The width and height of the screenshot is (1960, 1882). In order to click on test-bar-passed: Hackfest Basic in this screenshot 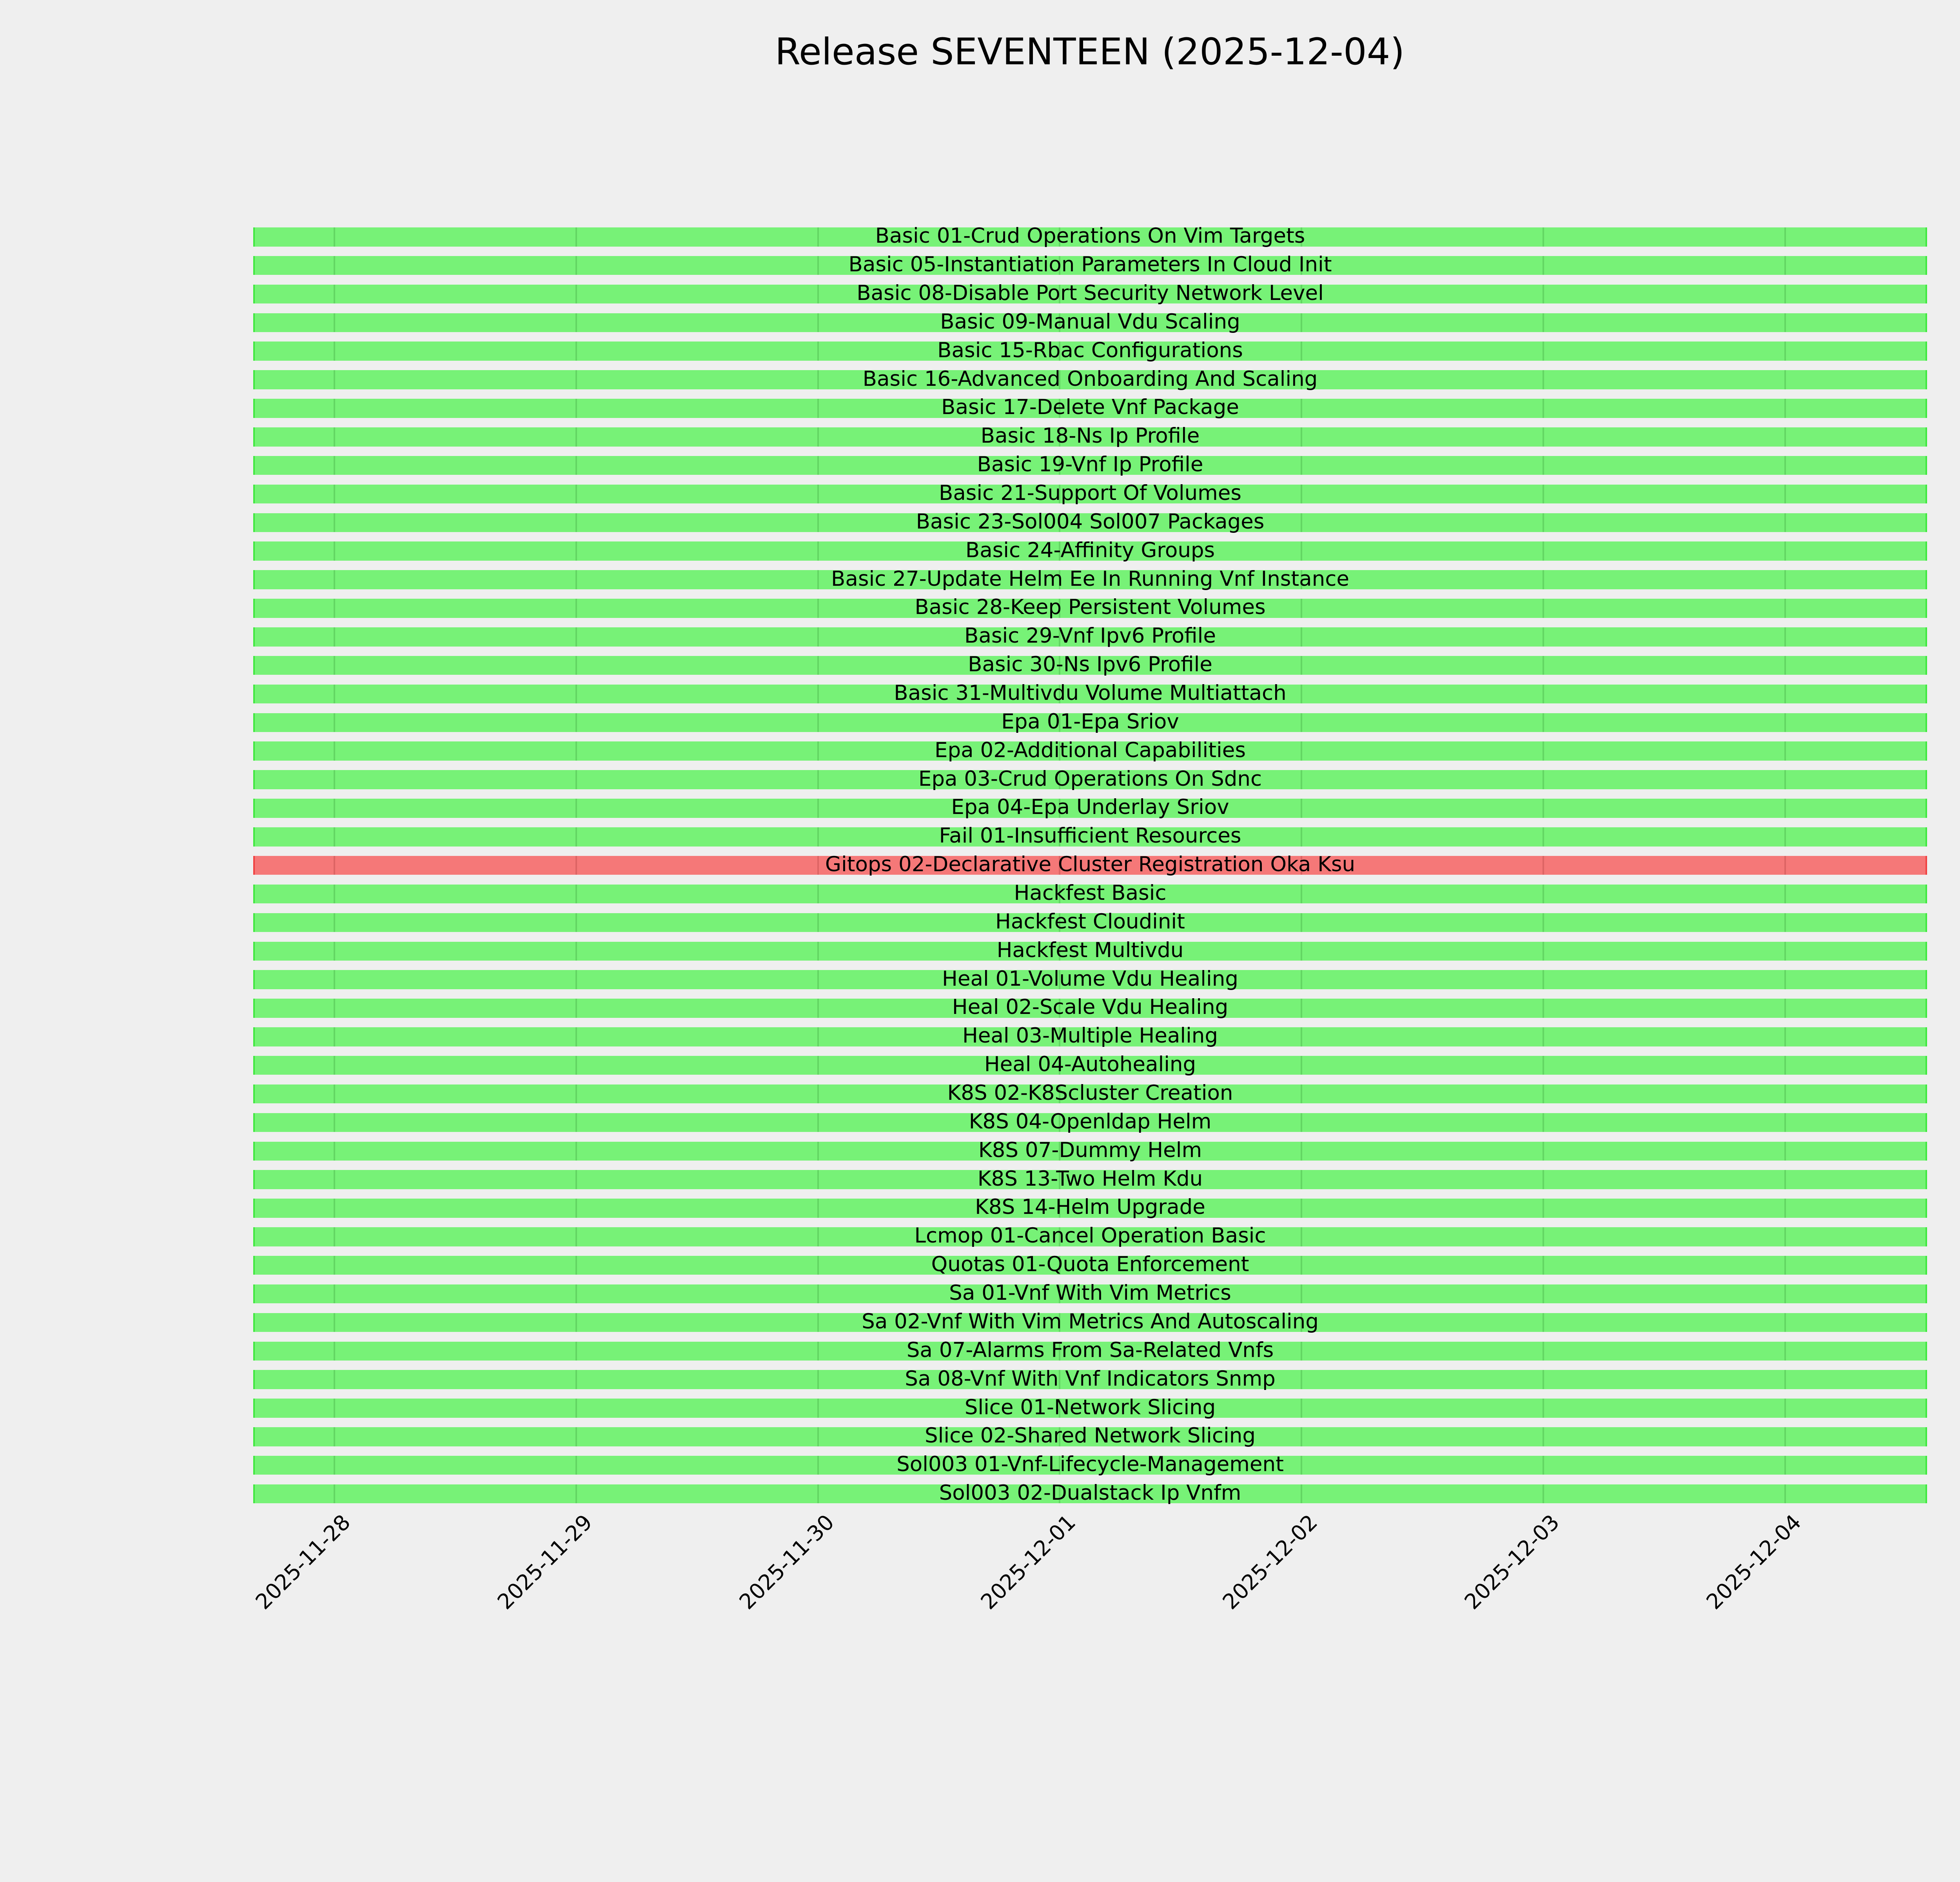, I will do `click(1090, 893)`.